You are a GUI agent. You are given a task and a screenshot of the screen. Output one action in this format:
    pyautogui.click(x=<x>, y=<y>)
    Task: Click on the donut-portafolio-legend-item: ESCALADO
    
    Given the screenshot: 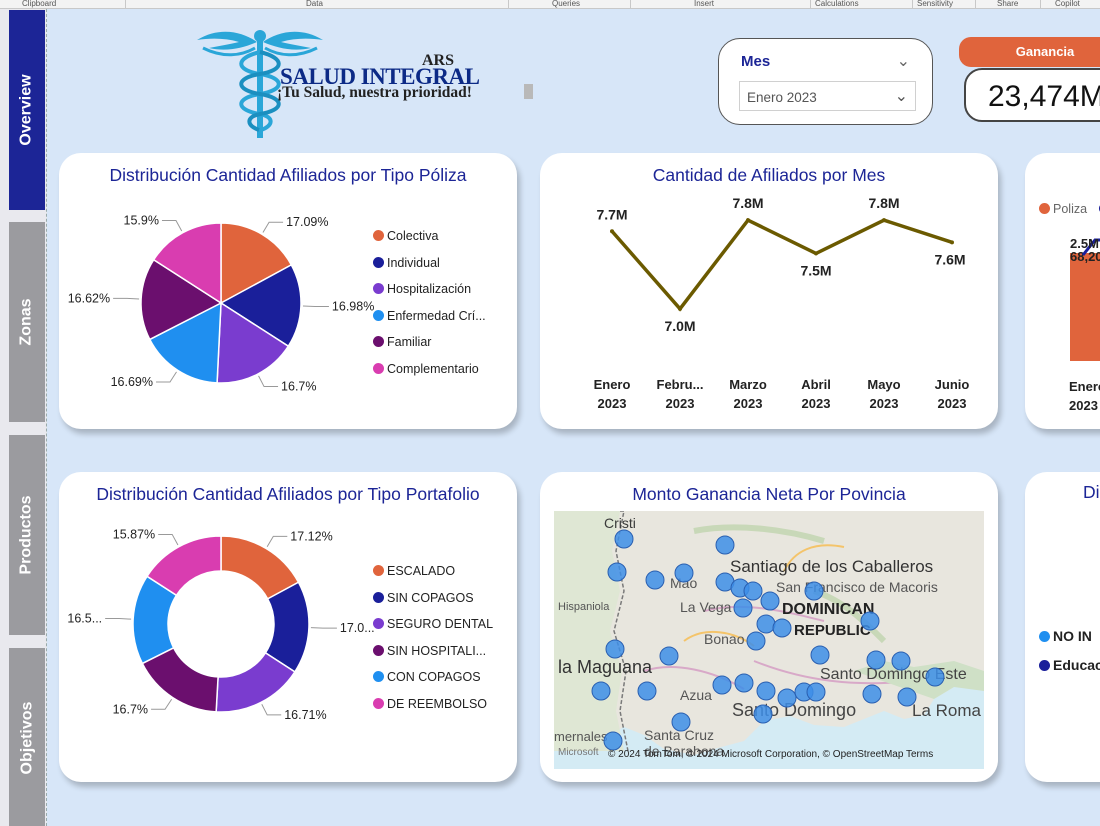 What is the action you would take?
    pyautogui.click(x=414, y=573)
    